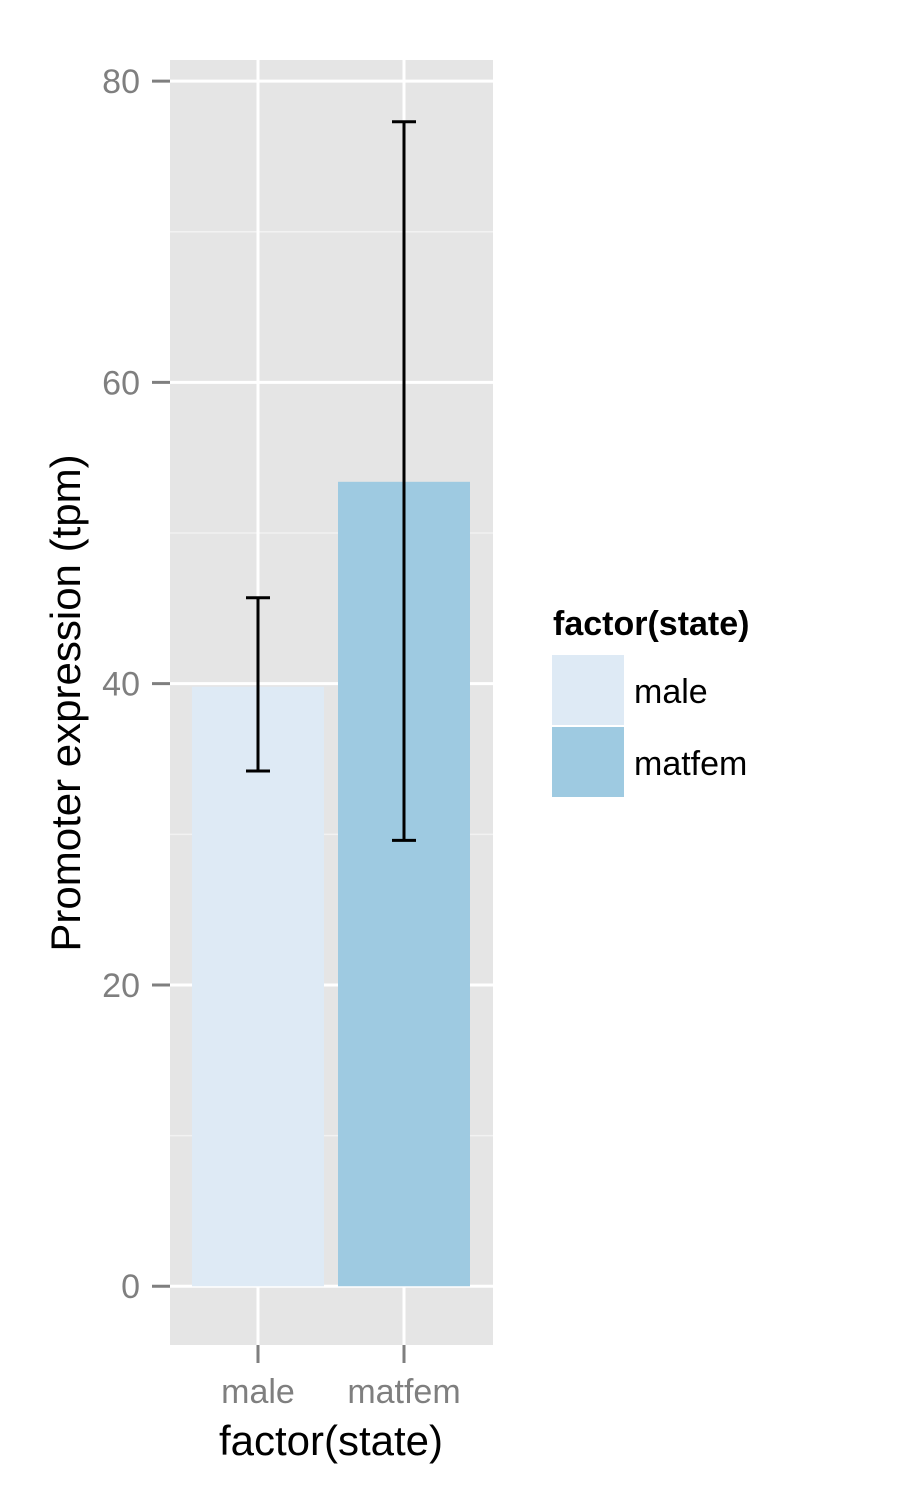  What do you see at coordinates (403, 1392) in the screenshot?
I see `x-tick-label: matfem` at bounding box center [403, 1392].